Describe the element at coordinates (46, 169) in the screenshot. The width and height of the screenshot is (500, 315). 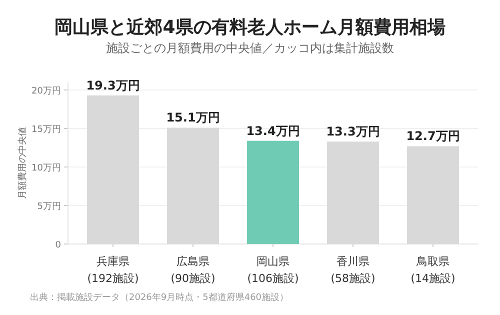
I see `y-tick-label: 10万円` at that location.